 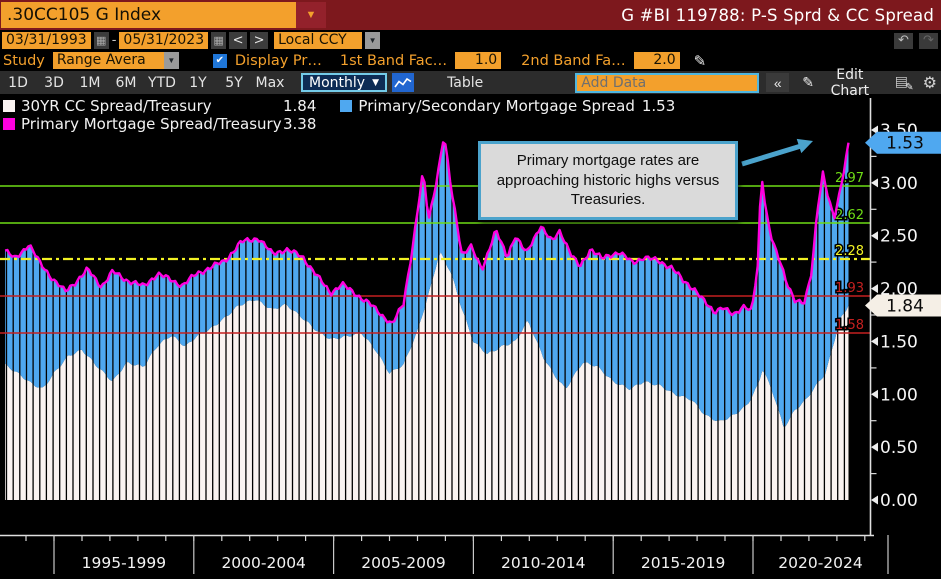 I want to click on edit-chart-label: Edit Chart, so click(x=850, y=82).